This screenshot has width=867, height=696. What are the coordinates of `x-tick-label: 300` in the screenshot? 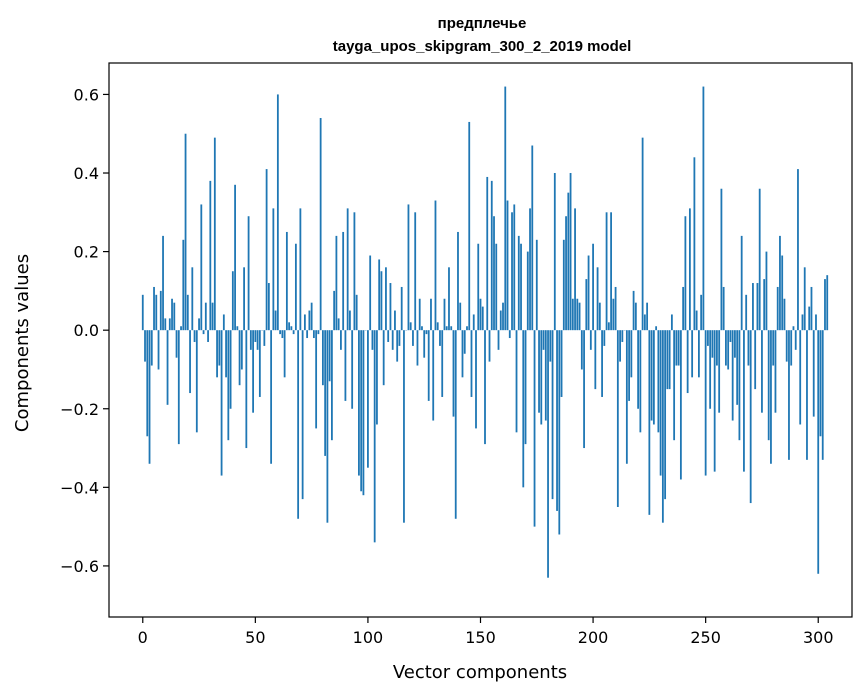 It's located at (818, 637).